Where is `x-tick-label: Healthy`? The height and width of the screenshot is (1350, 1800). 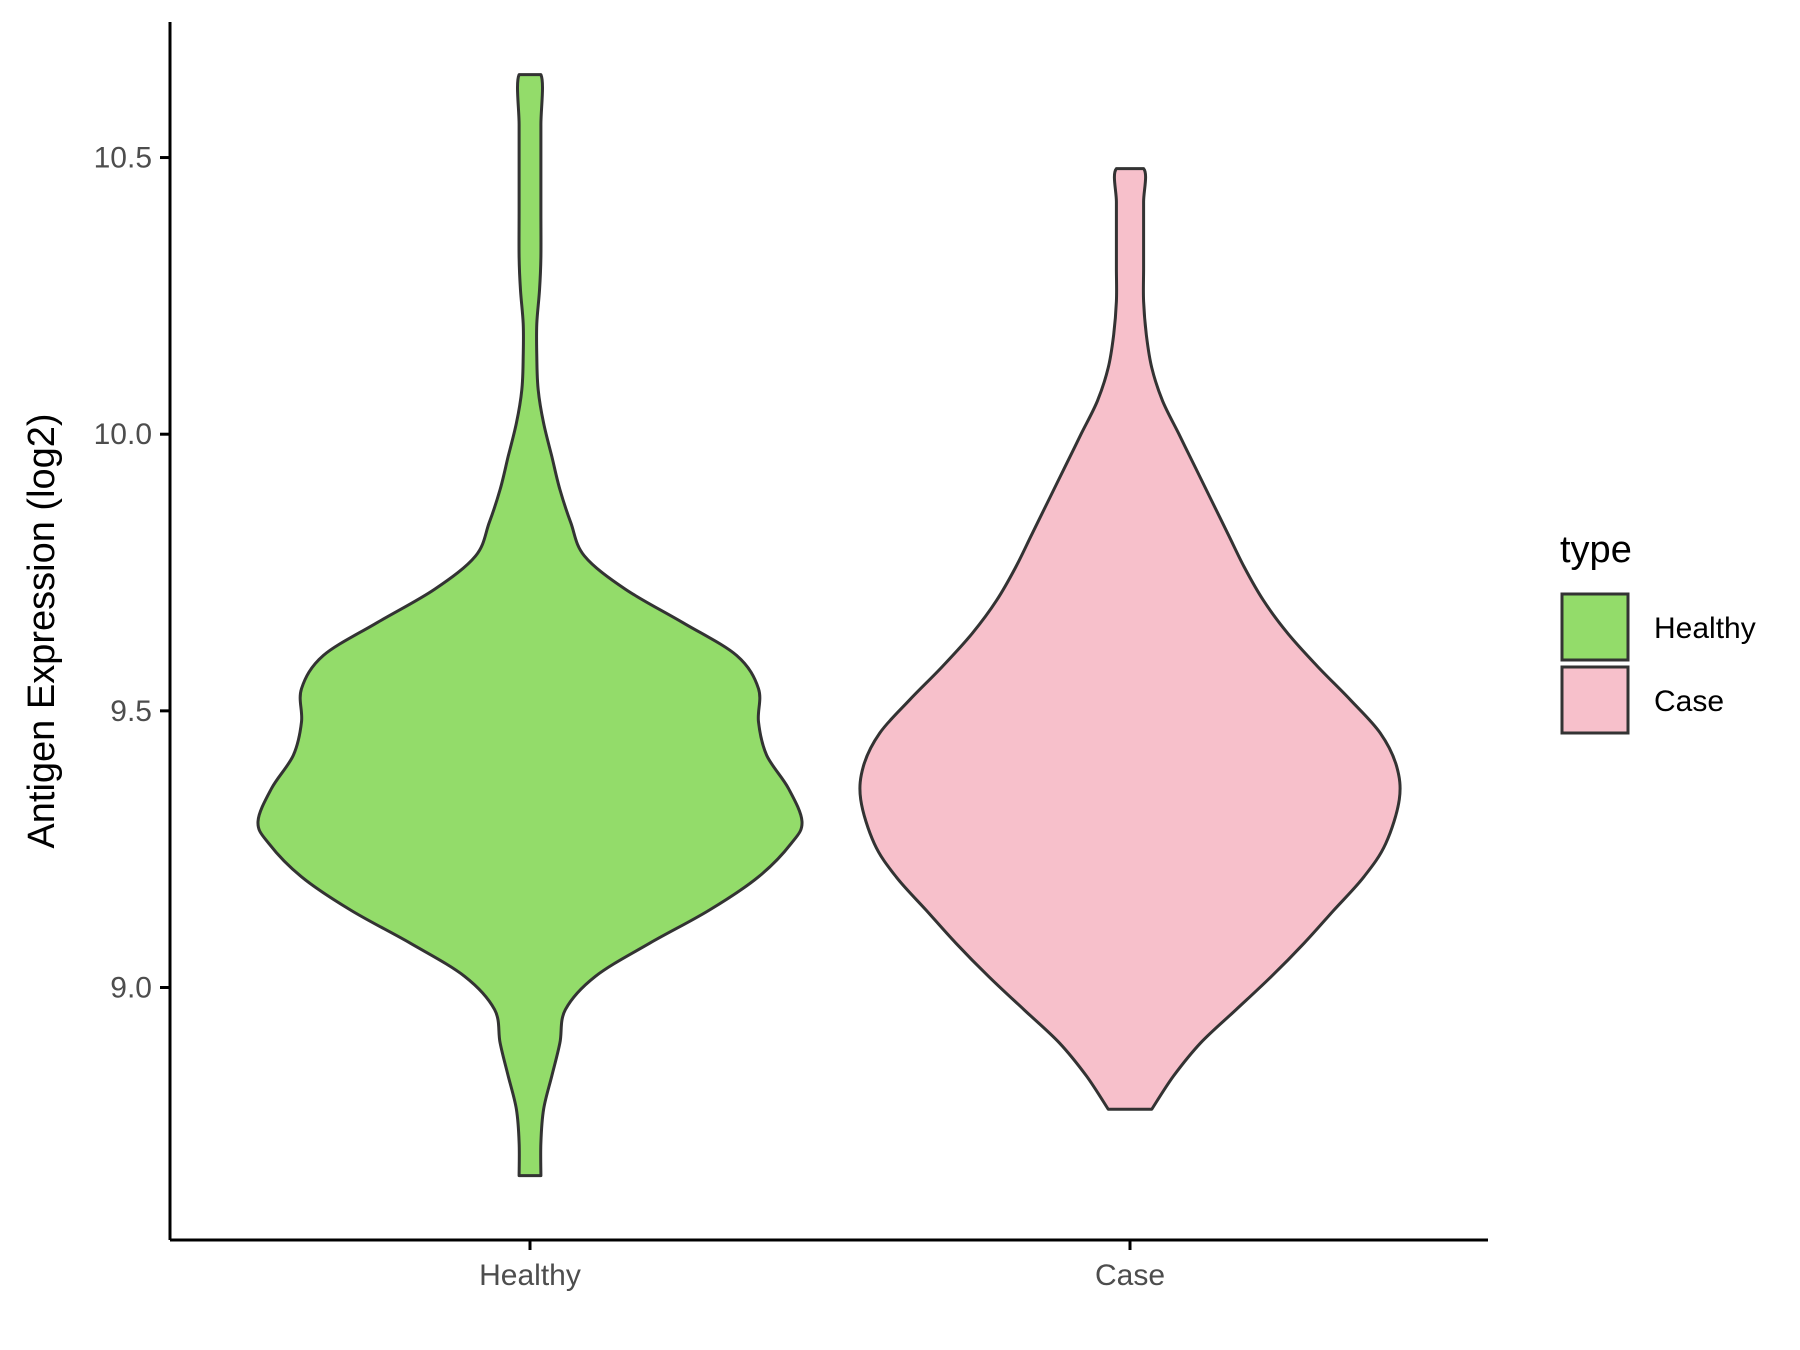
x-tick-label: Healthy is located at coordinates (530, 1275).